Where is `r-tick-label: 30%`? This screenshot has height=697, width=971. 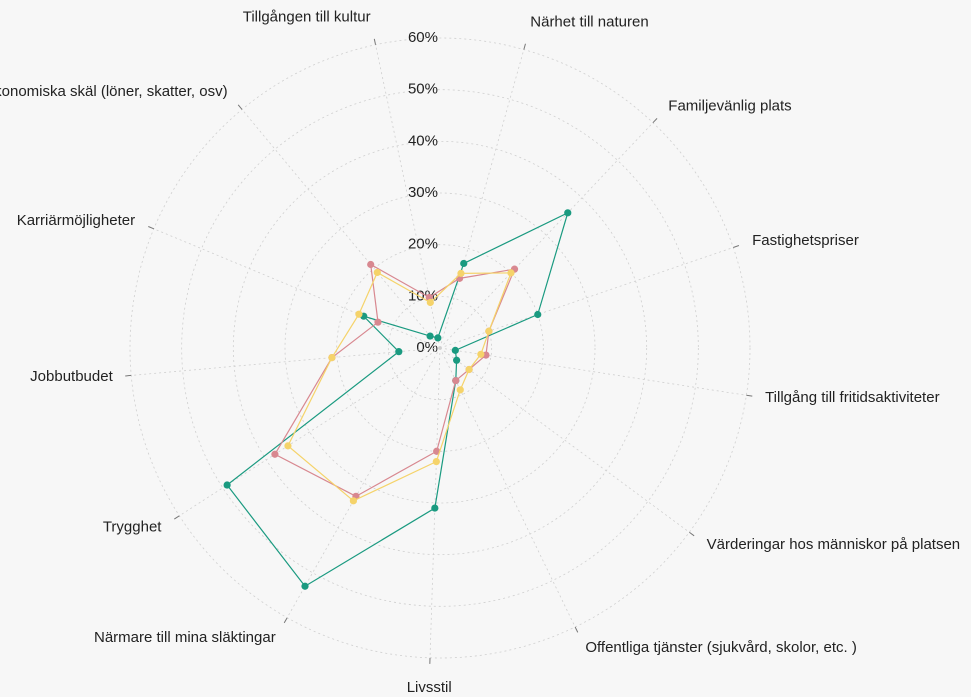 r-tick-label: 30% is located at coordinates (423, 192).